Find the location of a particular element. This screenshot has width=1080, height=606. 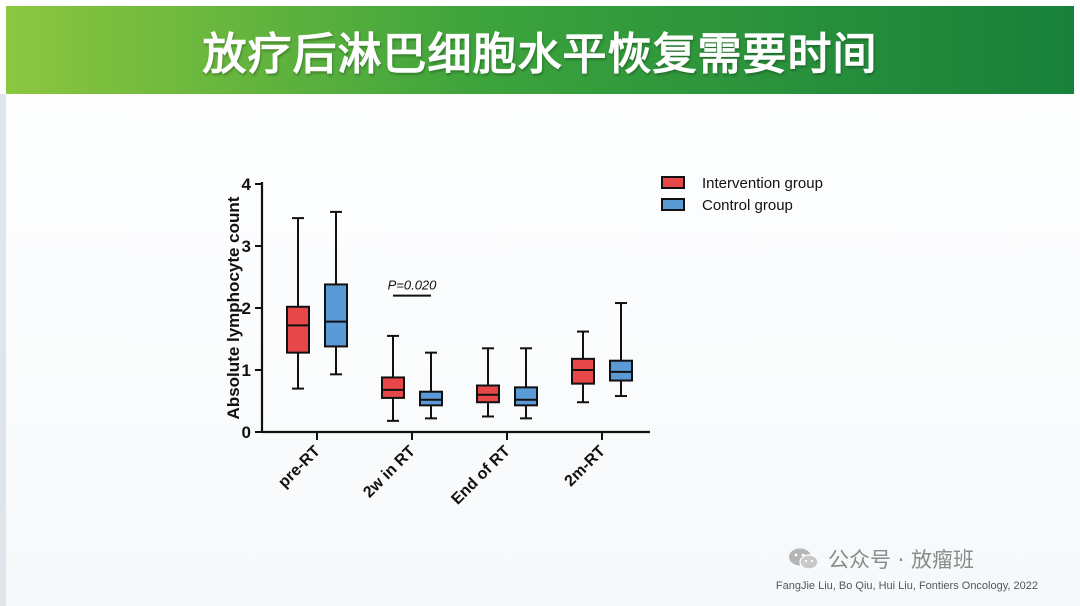

x-tick-label: End of RT is located at coordinates (481, 476).